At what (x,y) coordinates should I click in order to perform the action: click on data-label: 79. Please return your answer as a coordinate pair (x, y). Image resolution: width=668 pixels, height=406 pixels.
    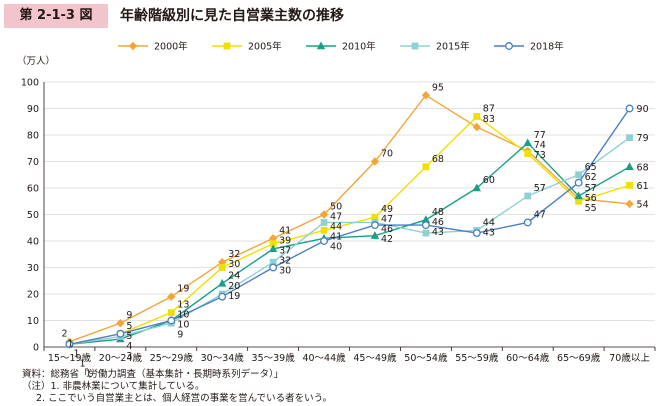
    Looking at the image, I should click on (643, 138).